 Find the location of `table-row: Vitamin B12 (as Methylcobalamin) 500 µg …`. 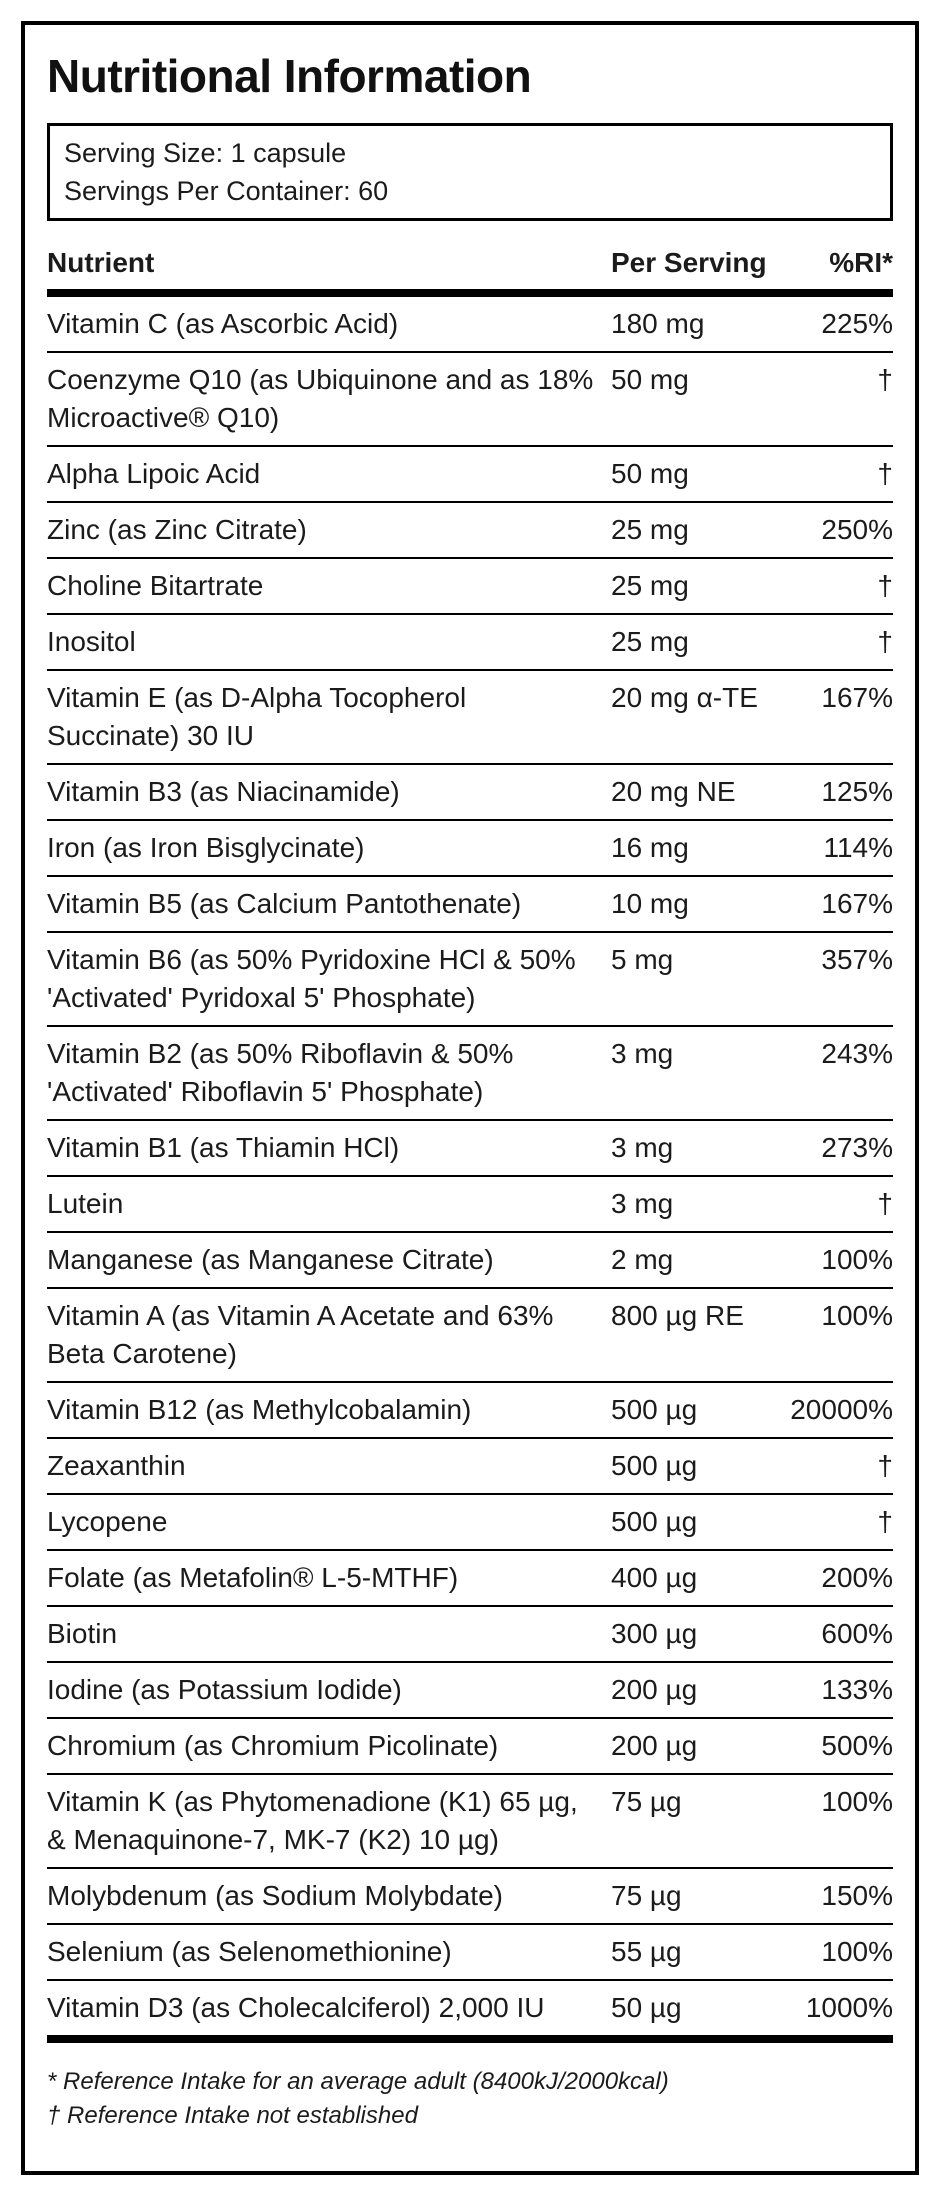

table-row: Vitamin B12 (as Methylcobalamin) 500 µg … is located at coordinates (470, 1411).